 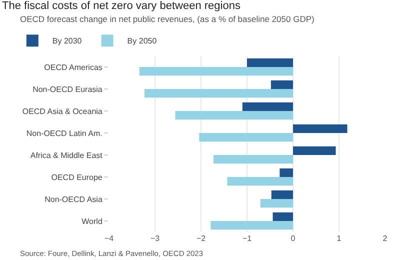 What do you see at coordinates (339, 238) in the screenshot?
I see `x-tick-label: 1` at bounding box center [339, 238].